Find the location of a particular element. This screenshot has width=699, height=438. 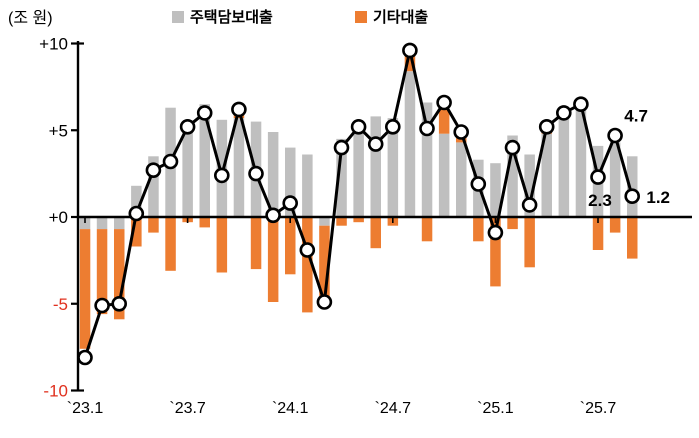

y-tick-label: +5 is located at coordinates (58, 130).